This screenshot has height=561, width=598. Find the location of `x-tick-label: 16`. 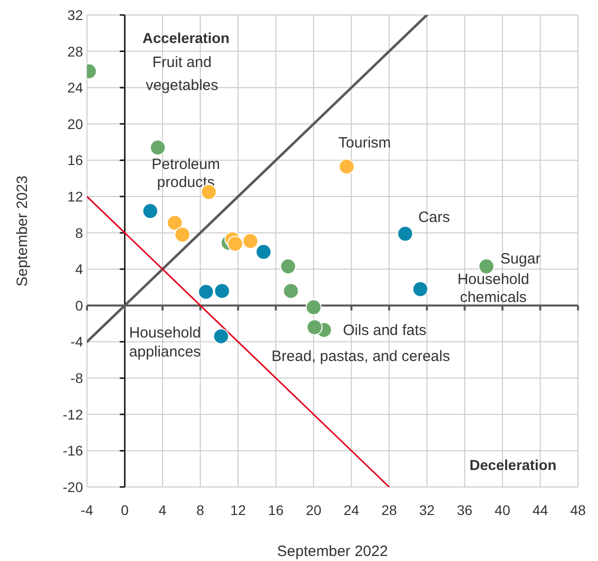

x-tick-label: 16 is located at coordinates (276, 510).